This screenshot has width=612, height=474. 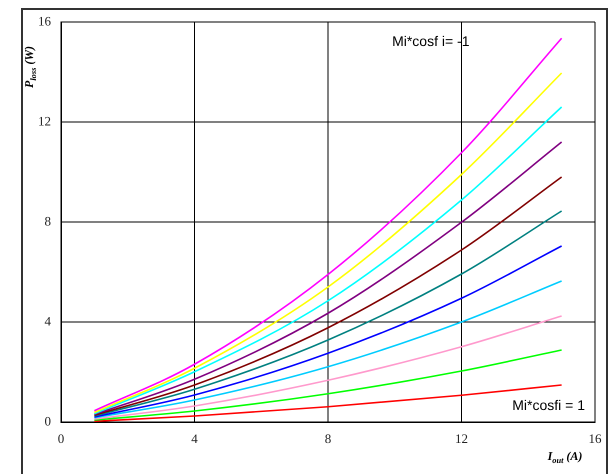 I want to click on y-tick-label: 12, so click(x=44, y=120).